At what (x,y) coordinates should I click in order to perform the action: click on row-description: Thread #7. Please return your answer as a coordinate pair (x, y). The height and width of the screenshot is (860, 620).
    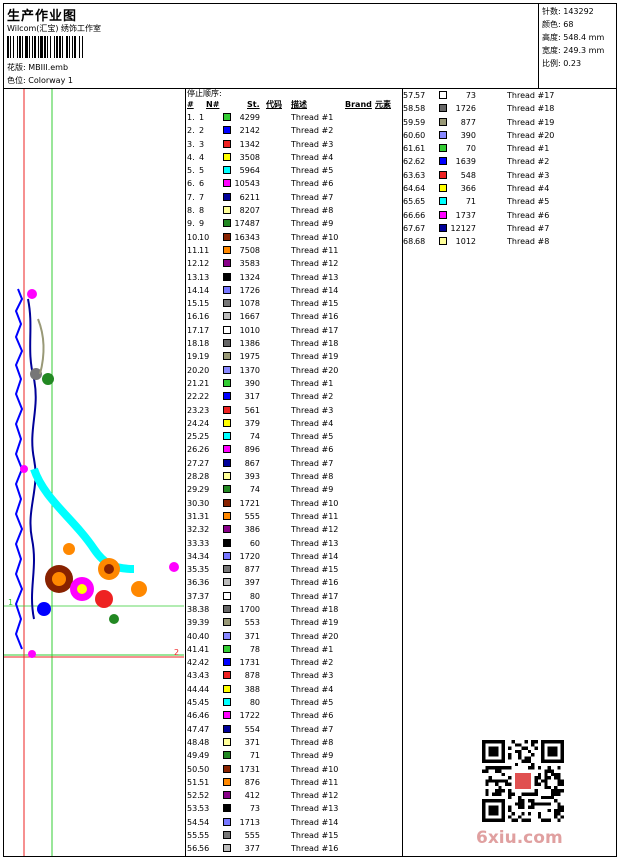
    Looking at the image, I should click on (312, 197).